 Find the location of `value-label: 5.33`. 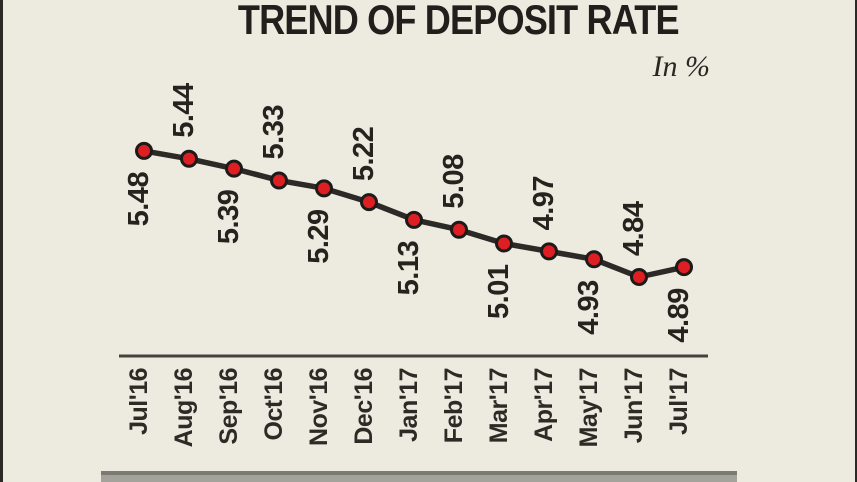

value-label: 5.33 is located at coordinates (274, 132).